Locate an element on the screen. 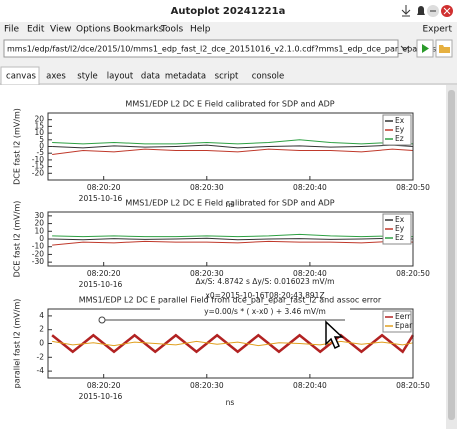  minimize-button is located at coordinates (433, 11).